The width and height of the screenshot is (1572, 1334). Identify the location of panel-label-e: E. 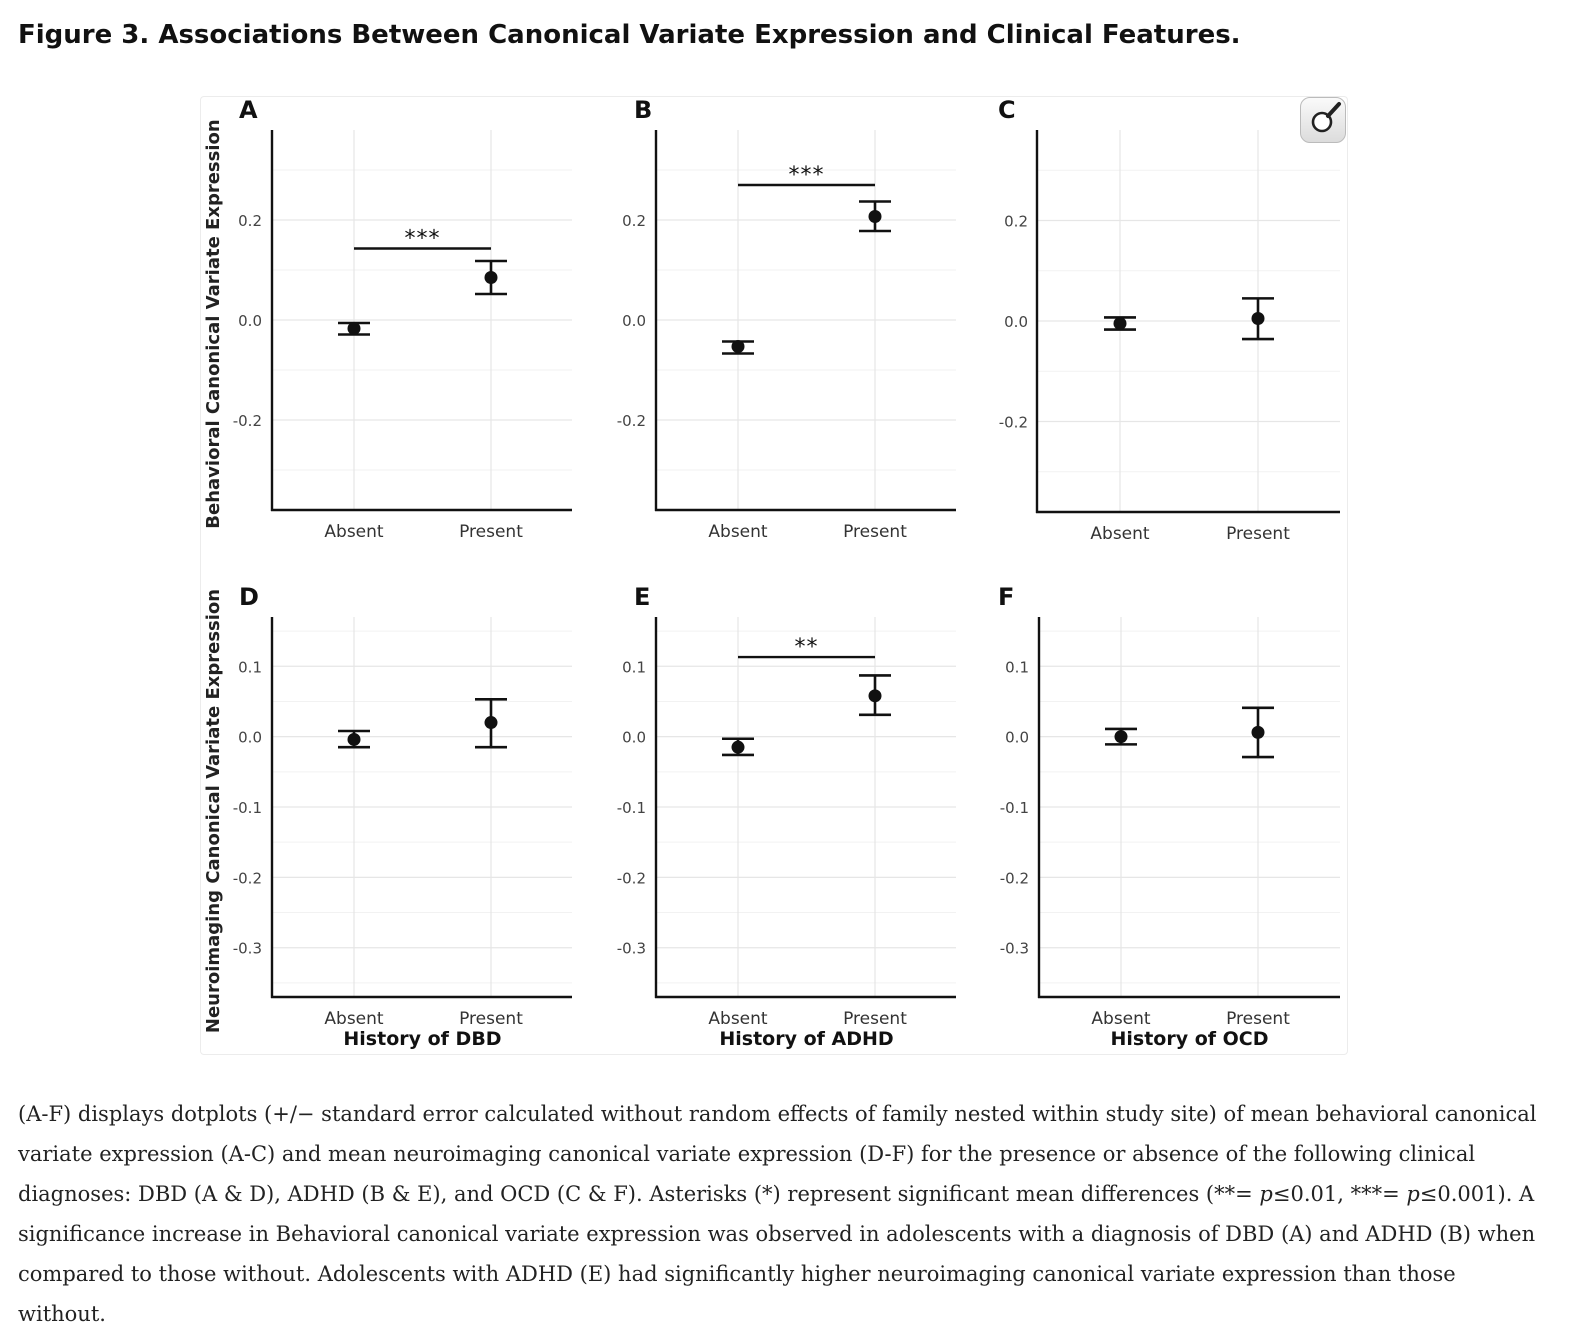
(642, 597).